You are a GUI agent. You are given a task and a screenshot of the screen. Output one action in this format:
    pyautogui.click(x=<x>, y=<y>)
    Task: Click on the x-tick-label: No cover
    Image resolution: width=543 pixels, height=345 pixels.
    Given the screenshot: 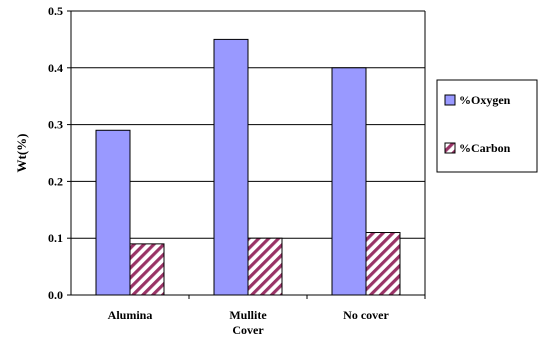 What is the action you would take?
    pyautogui.click(x=366, y=315)
    